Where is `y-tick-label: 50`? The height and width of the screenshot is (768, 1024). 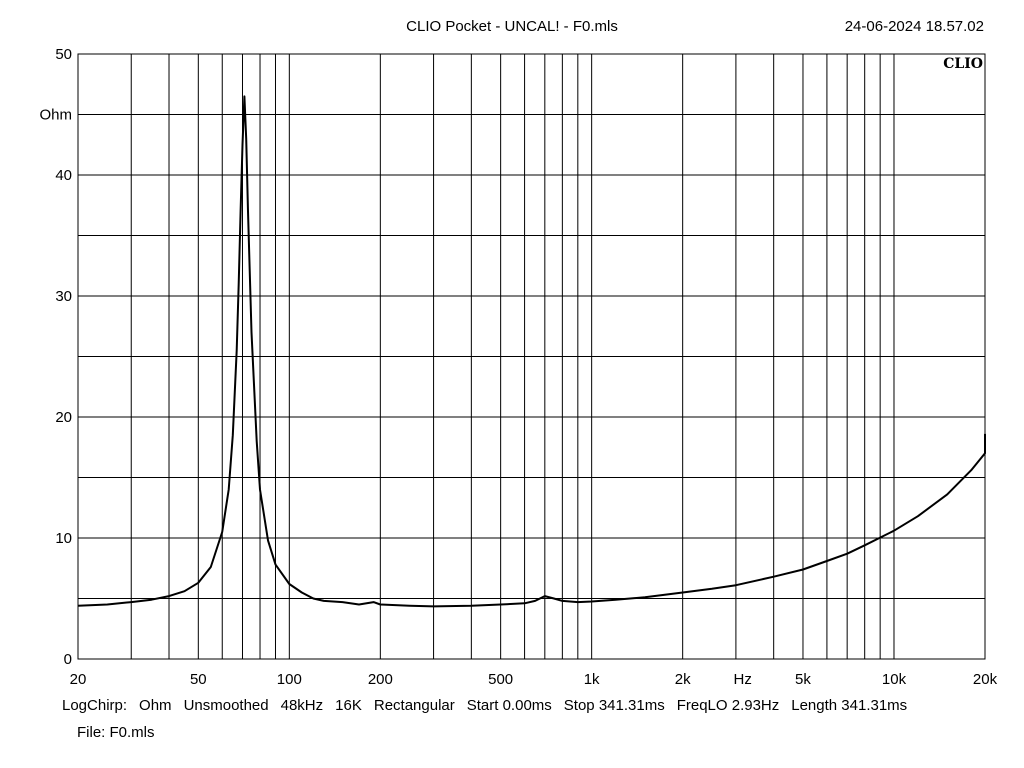
y-tick-label: 50 is located at coordinates (63, 54).